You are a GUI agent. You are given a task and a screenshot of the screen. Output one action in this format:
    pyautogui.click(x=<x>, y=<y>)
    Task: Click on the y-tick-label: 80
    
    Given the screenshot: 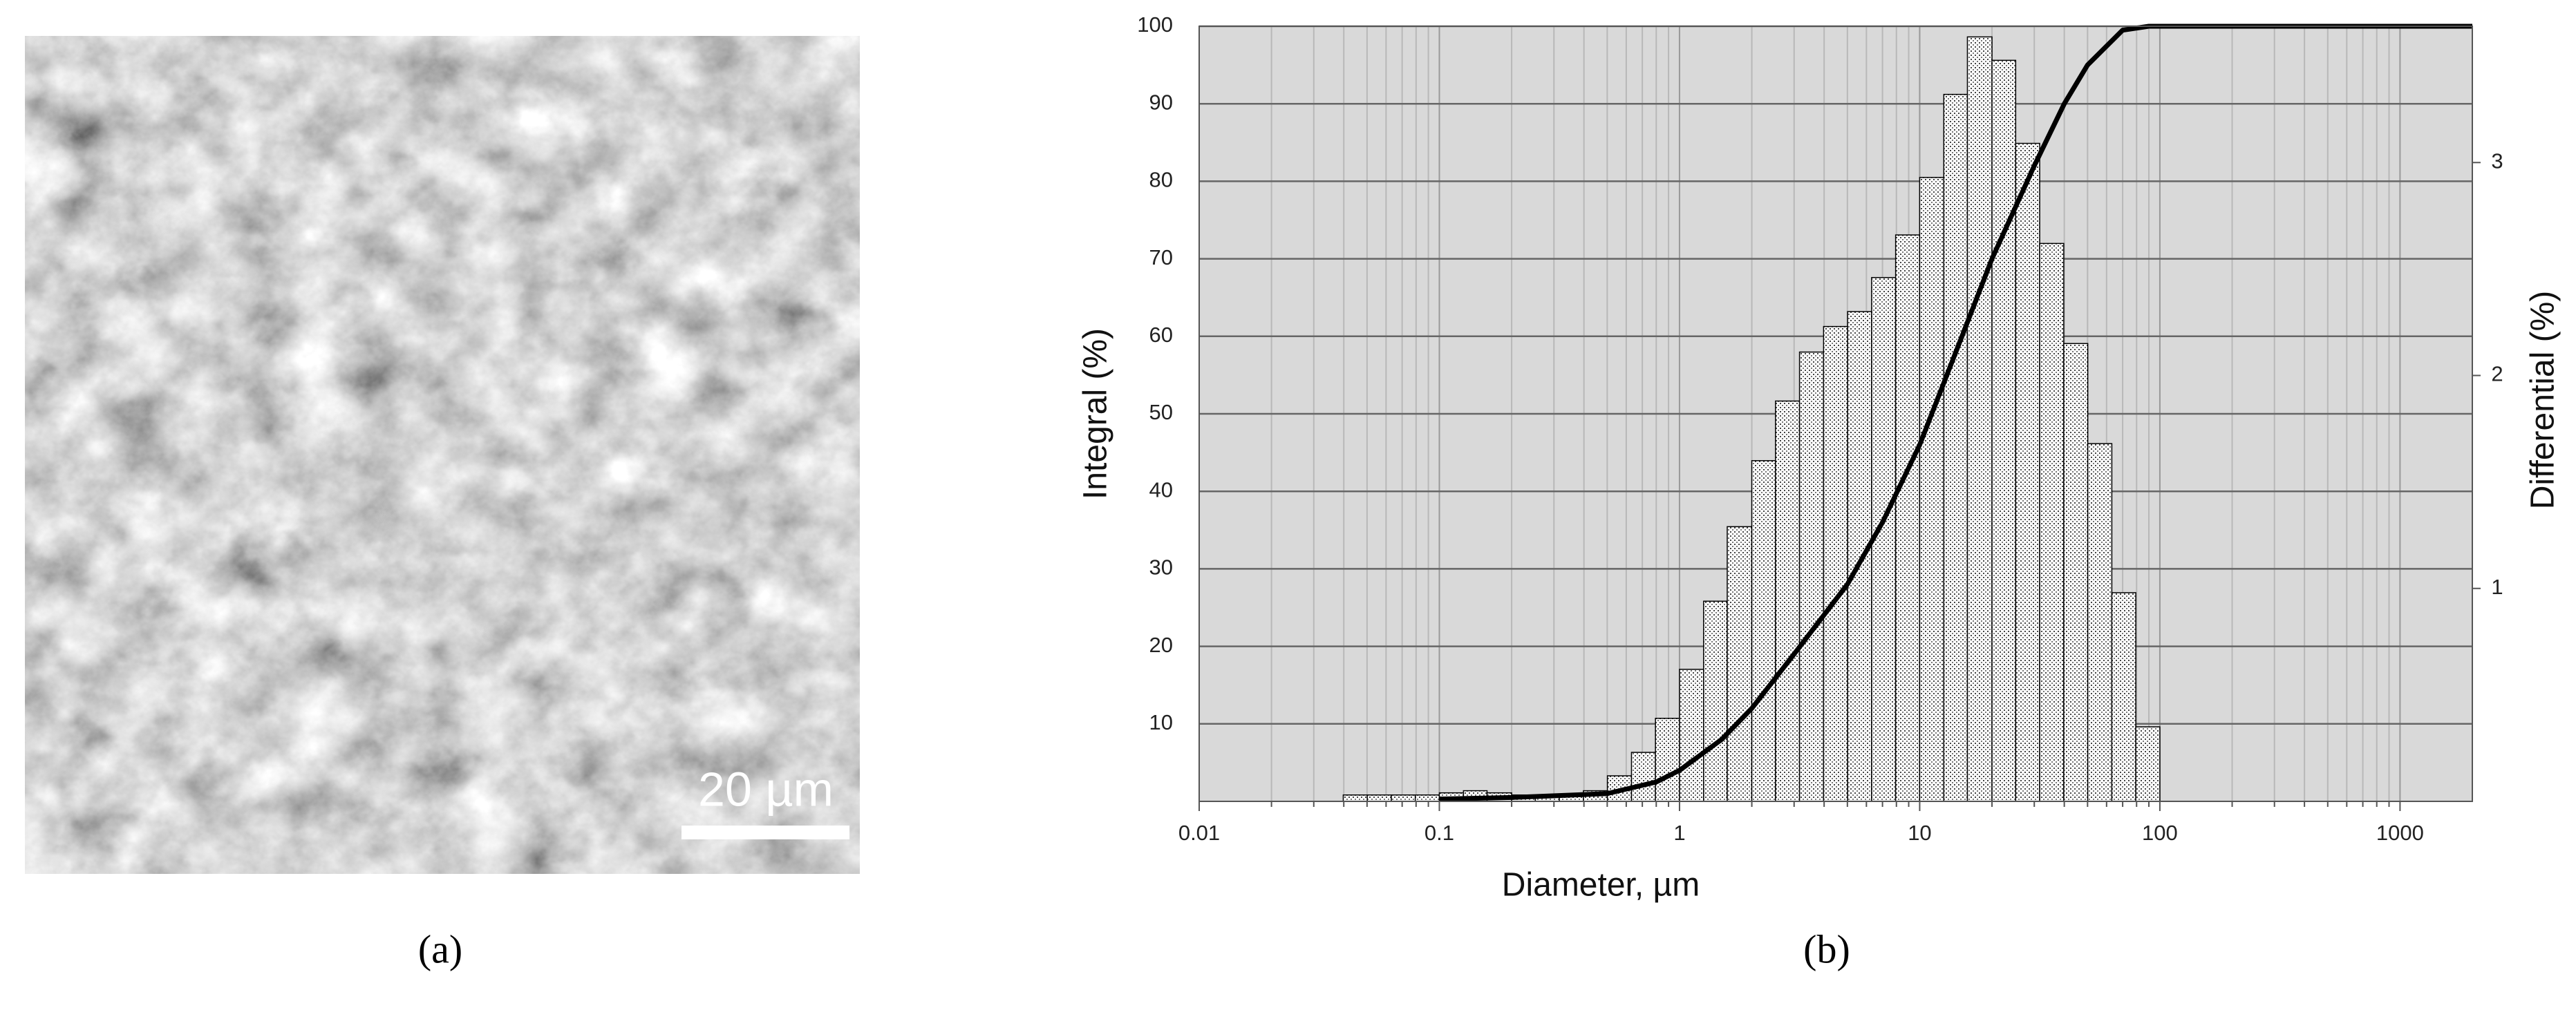 What is the action you would take?
    pyautogui.click(x=1161, y=180)
    